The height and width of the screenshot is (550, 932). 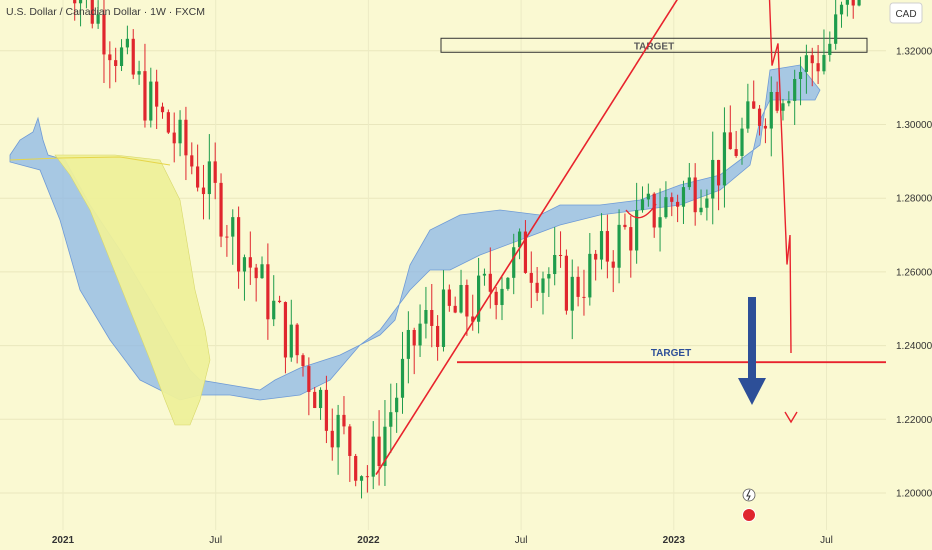 What do you see at coordinates (914, 199) in the screenshot?
I see `y-tick-label: 1.28000` at bounding box center [914, 199].